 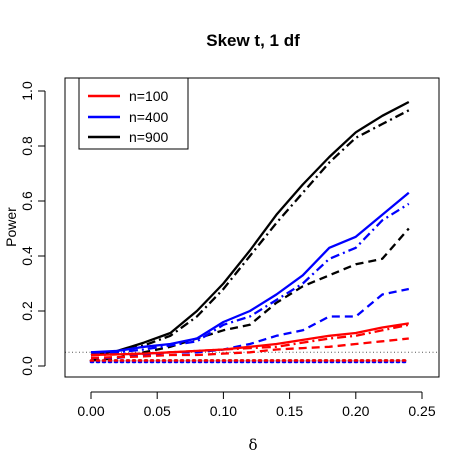 I want to click on y-tick-label: 0.2, so click(x=27, y=311).